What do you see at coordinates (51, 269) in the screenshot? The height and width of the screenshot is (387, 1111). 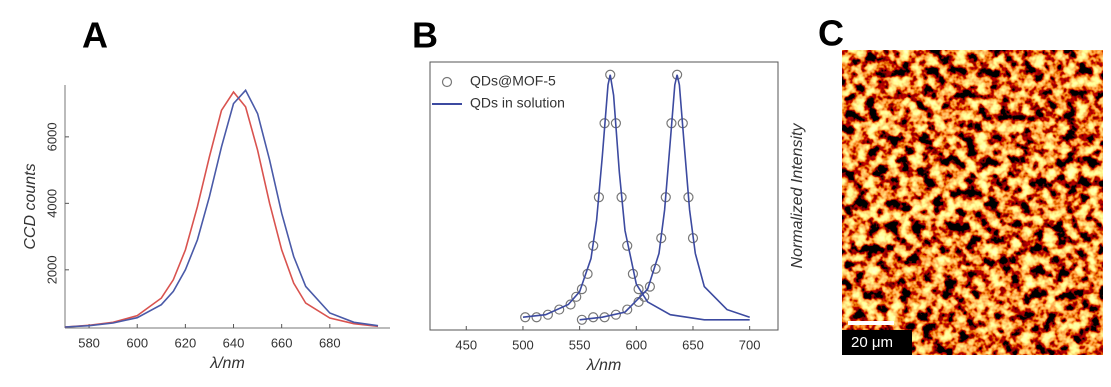 I see `y-tick-label: 2000` at bounding box center [51, 269].